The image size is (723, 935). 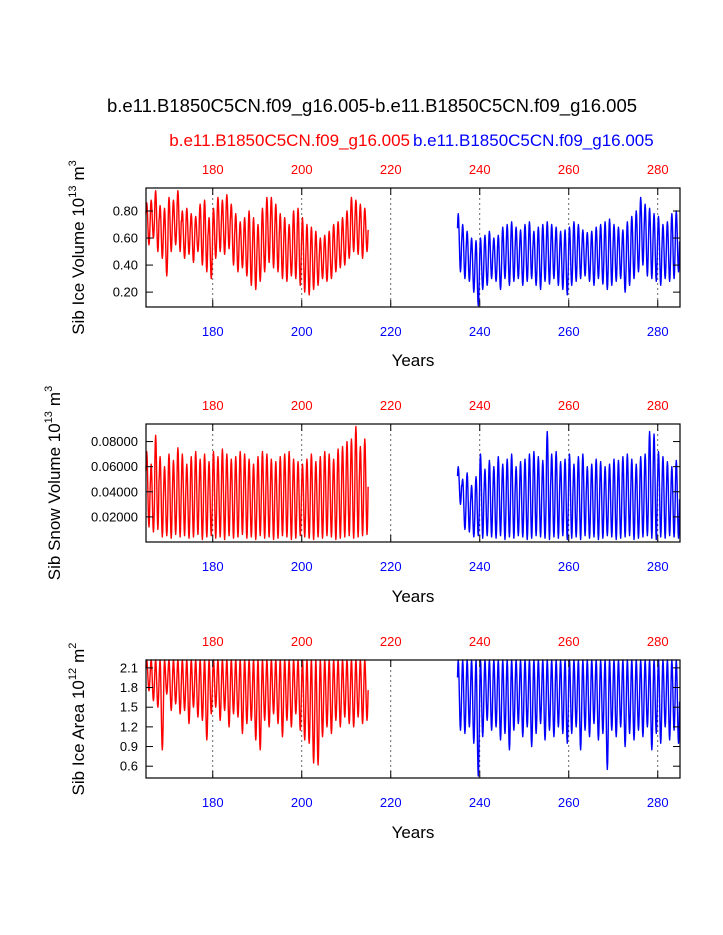 I want to click on y-axis-label-main: Sib Ice Area 10, so click(x=78, y=737).